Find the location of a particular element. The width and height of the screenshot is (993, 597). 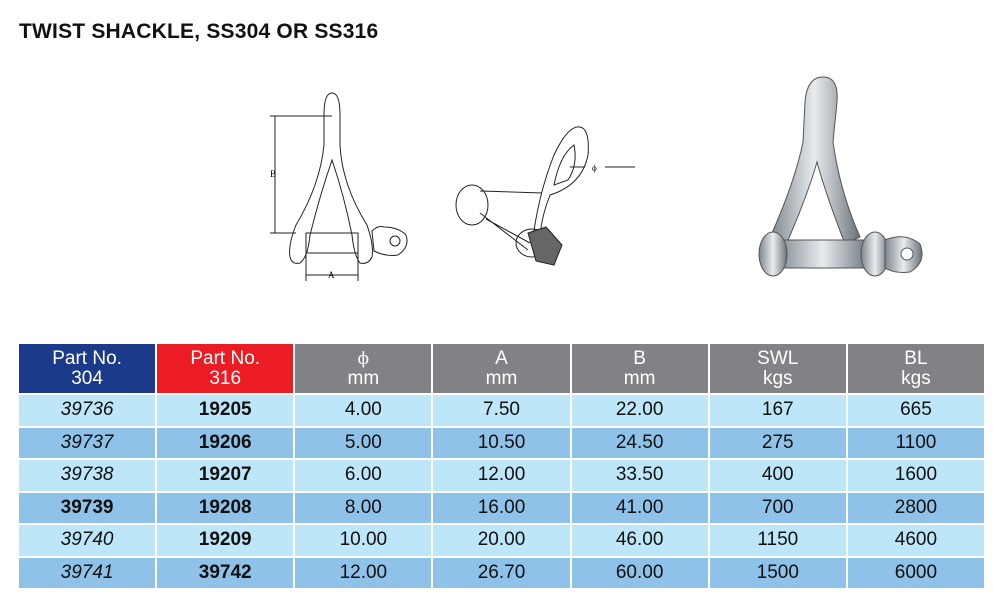

cell-part-no-316: 19206 is located at coordinates (225, 442).